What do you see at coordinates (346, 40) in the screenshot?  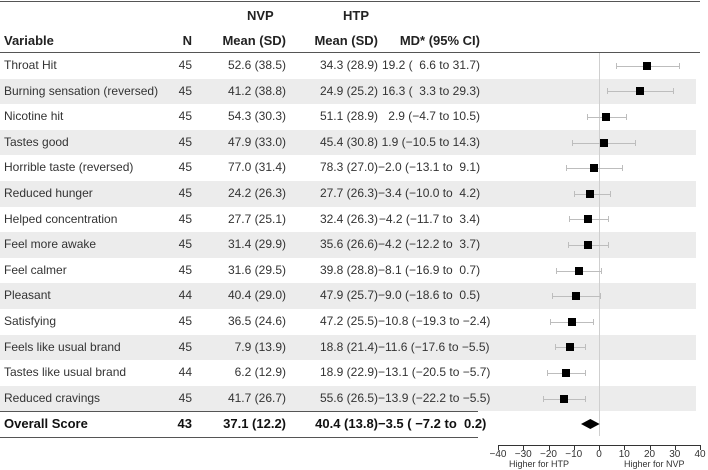 I see `column-header-htp-mean: Mean (SD)` at bounding box center [346, 40].